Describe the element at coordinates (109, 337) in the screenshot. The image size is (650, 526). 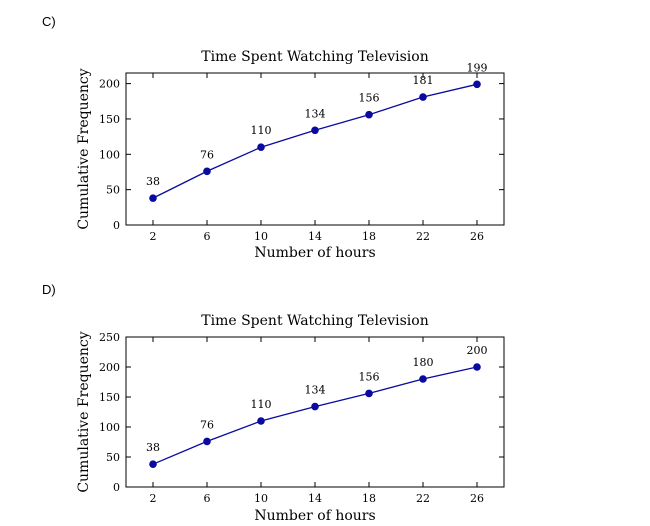
I see `y-tick-label: 250` at that location.